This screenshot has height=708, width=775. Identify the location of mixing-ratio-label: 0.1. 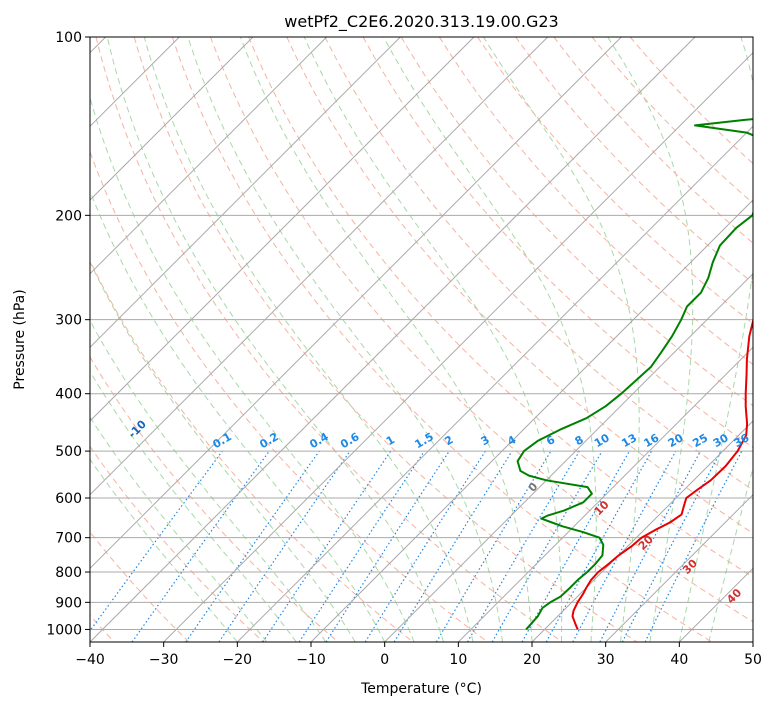
(221, 440).